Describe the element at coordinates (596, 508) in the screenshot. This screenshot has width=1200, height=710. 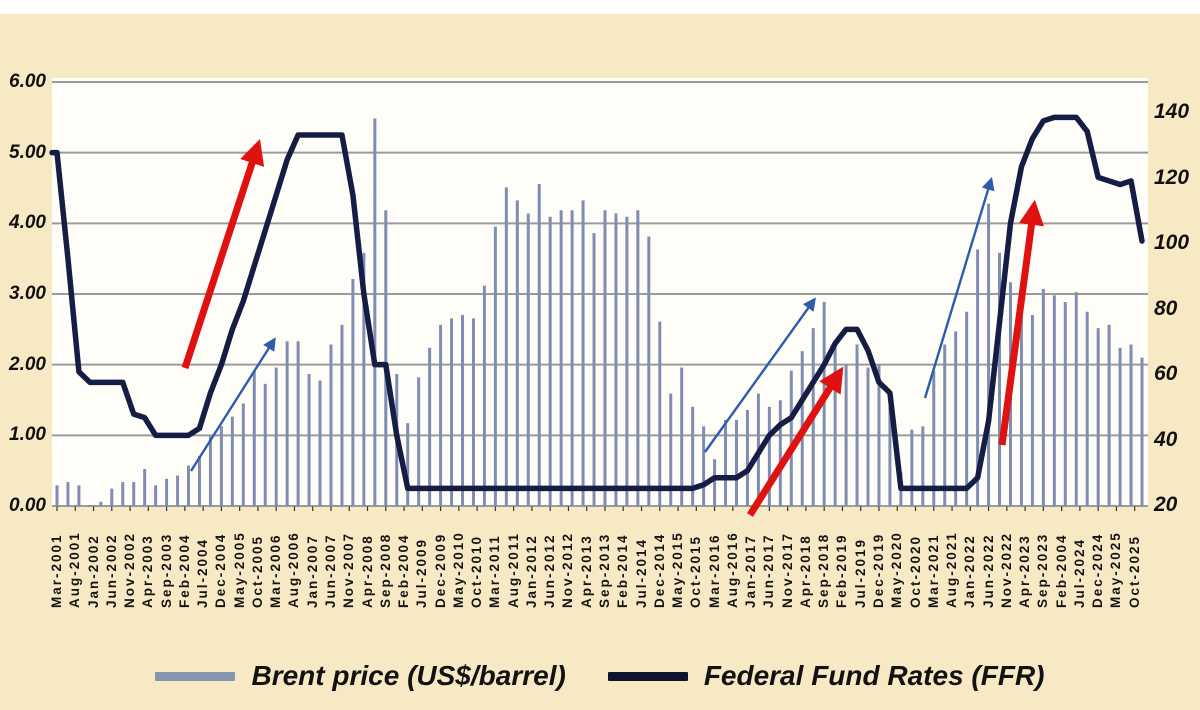
I see `x-tick-marks` at that location.